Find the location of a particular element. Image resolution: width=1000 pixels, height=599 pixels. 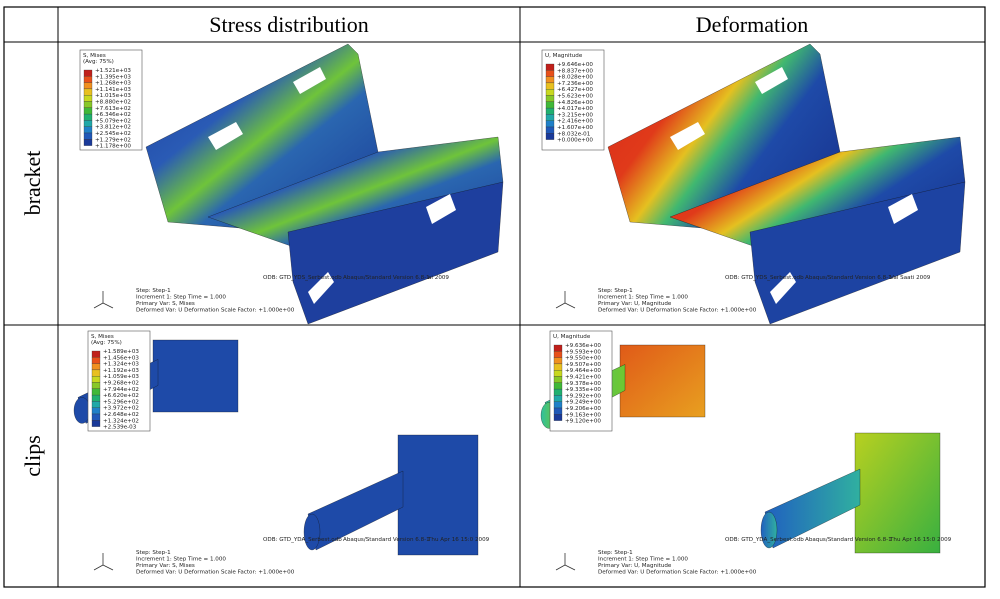

row-header: bracket is located at coordinates (32, 183).